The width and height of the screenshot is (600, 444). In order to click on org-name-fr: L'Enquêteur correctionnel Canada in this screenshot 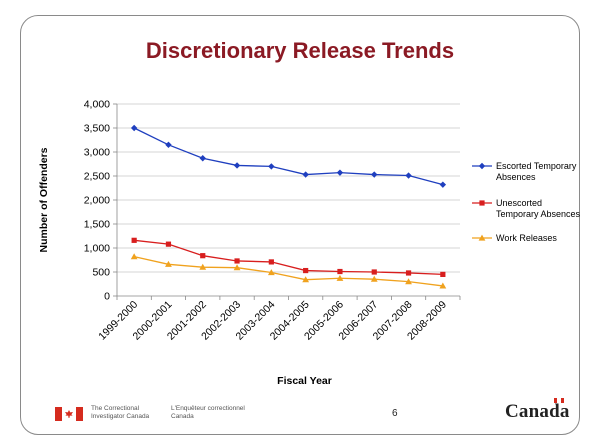, I will do `click(216, 412)`.